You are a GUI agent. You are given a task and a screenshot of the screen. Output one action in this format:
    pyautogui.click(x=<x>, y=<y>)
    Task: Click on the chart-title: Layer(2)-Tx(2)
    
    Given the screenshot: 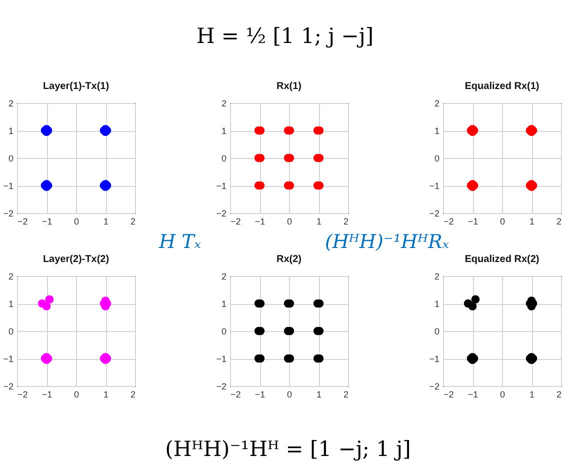 What is the action you would take?
    pyautogui.click(x=76, y=259)
    